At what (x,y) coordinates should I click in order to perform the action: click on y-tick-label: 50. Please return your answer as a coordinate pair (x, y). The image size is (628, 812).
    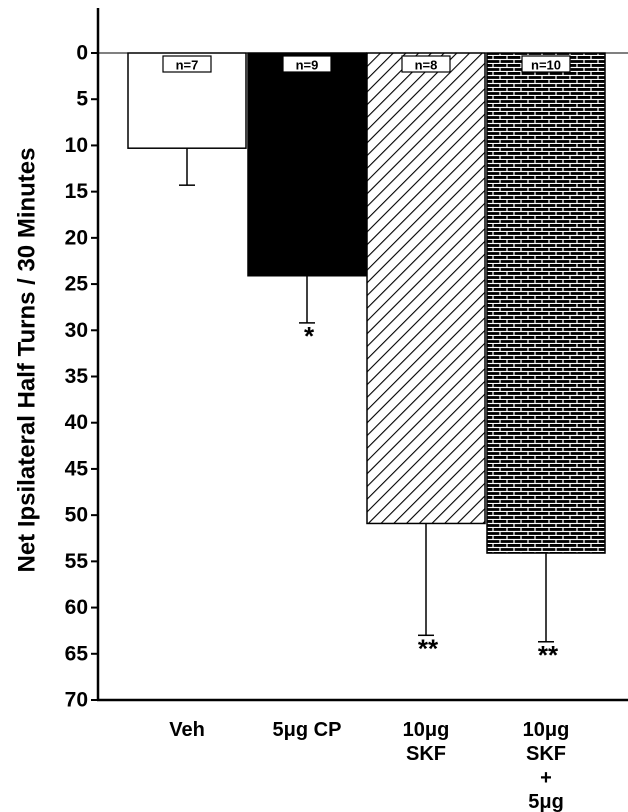
    Looking at the image, I should click on (76, 515).